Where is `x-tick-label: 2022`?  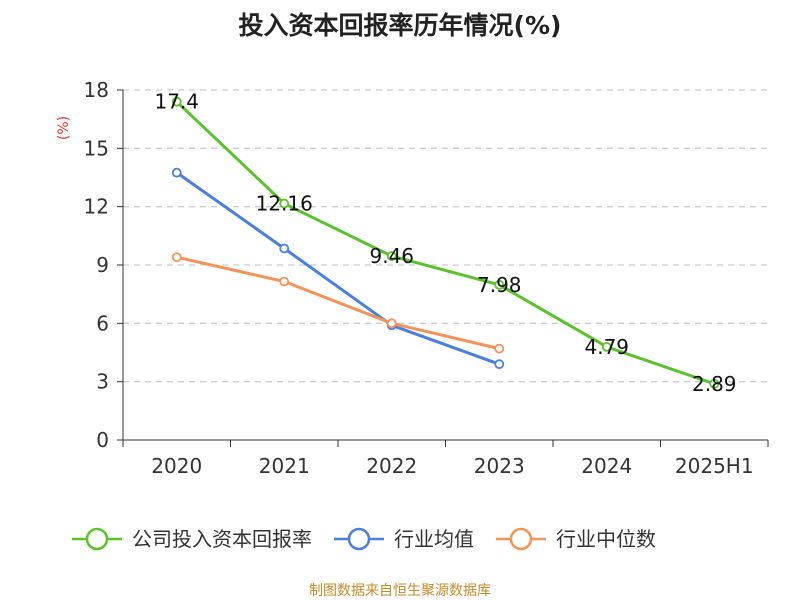 x-tick-label: 2022 is located at coordinates (391, 466).